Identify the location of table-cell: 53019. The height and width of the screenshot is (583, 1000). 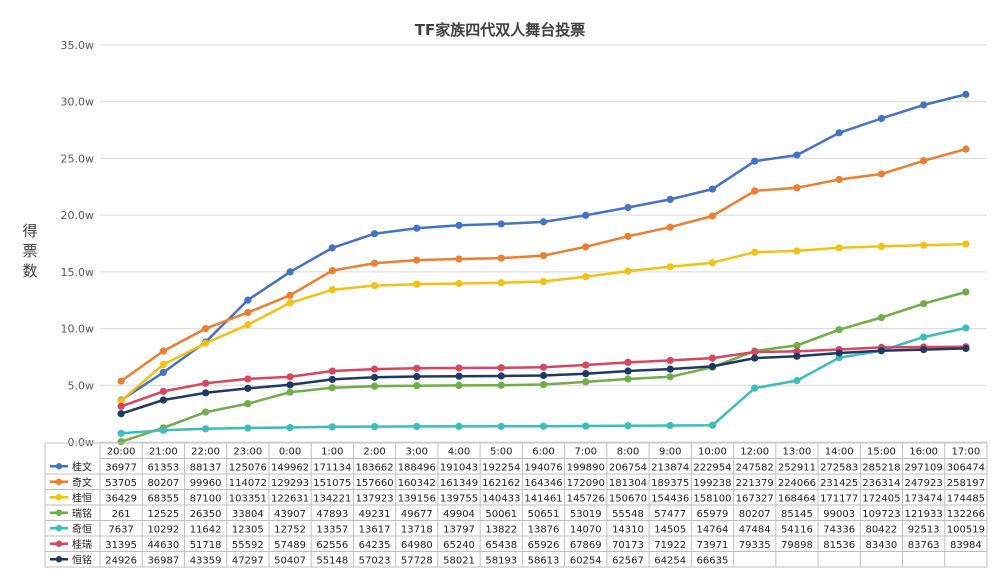
(586, 514).